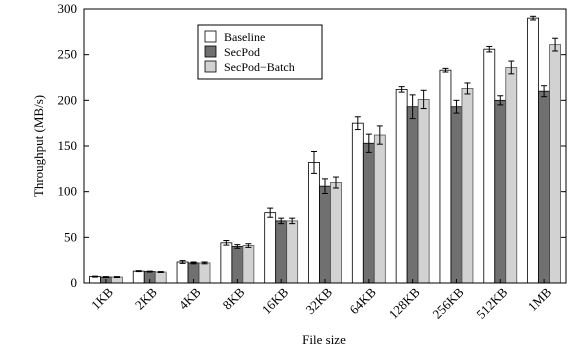 This screenshot has height=354, width=584. Describe the element at coordinates (357, 203) in the screenshot. I see `bar-baseline-64kb` at that location.